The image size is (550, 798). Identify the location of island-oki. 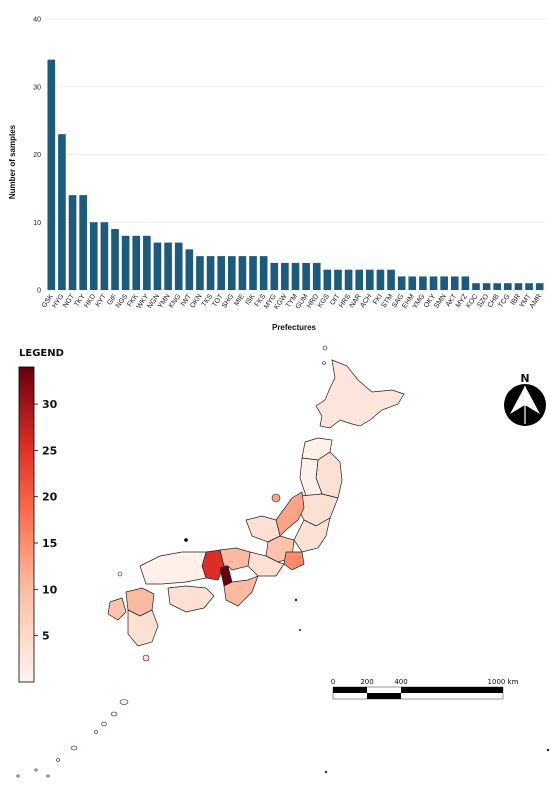
(186, 540).